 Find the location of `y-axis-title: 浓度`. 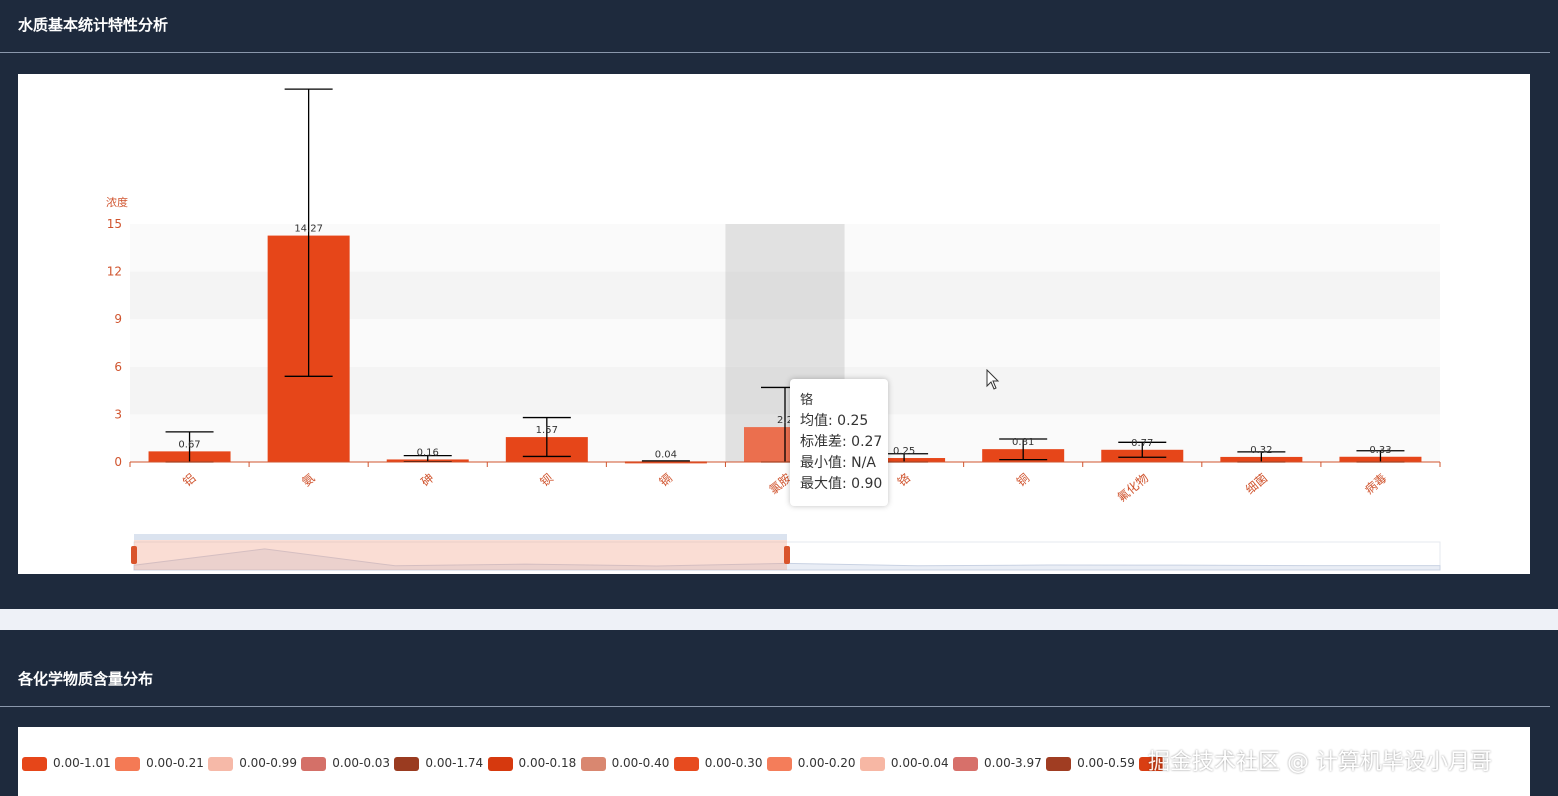

y-axis-title: 浓度 is located at coordinates (117, 202).